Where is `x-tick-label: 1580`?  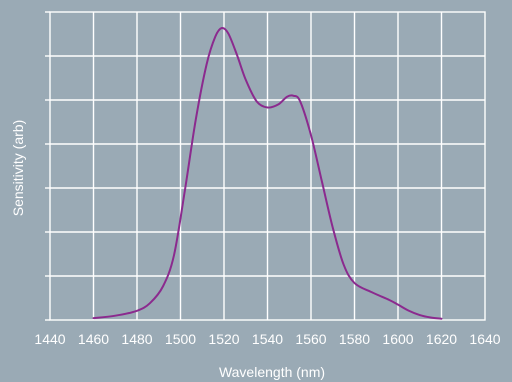
x-tick-label: 1580 is located at coordinates (354, 339).